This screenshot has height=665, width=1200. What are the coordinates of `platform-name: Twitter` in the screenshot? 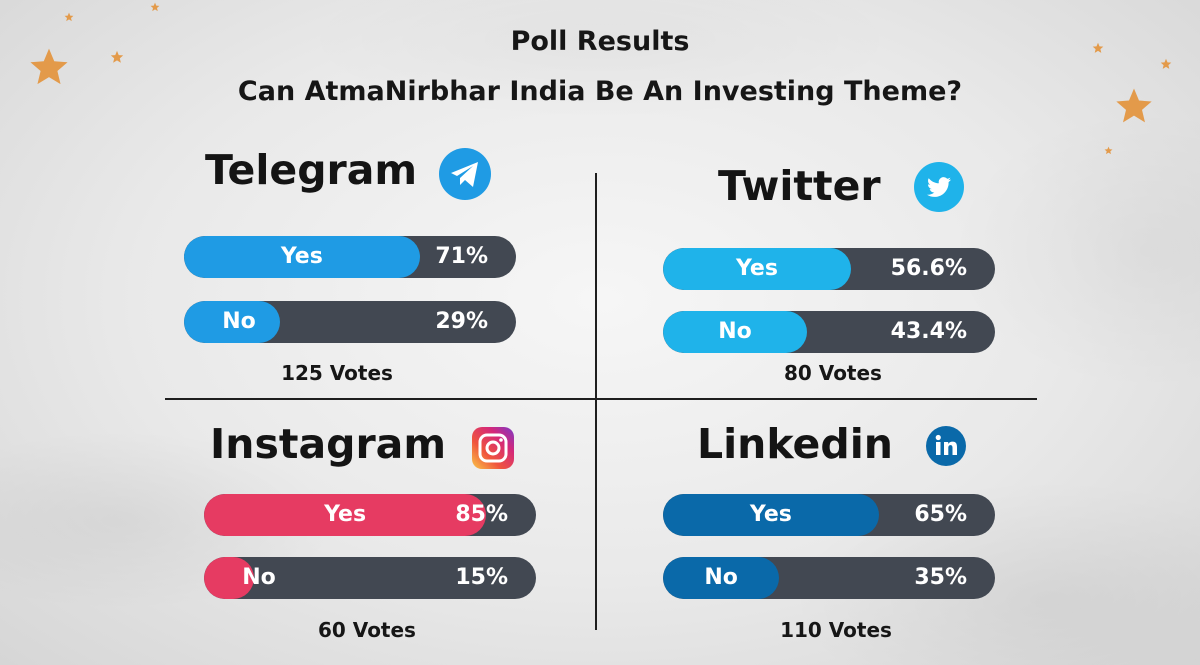 It's located at (799, 186).